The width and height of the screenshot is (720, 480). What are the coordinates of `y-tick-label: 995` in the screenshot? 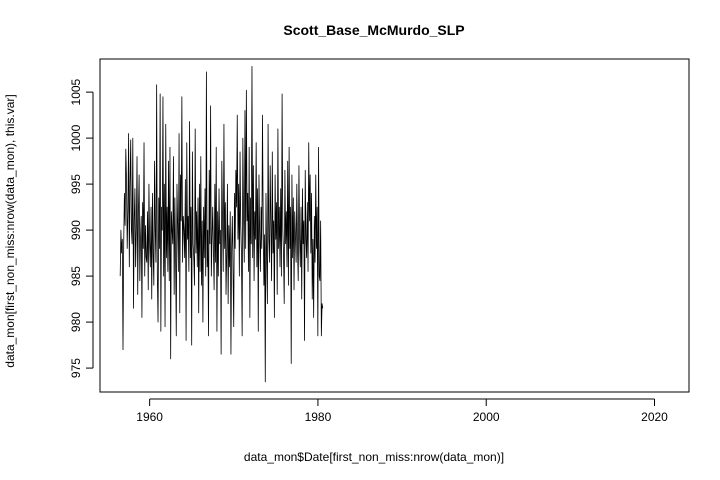 It's located at (76, 184).